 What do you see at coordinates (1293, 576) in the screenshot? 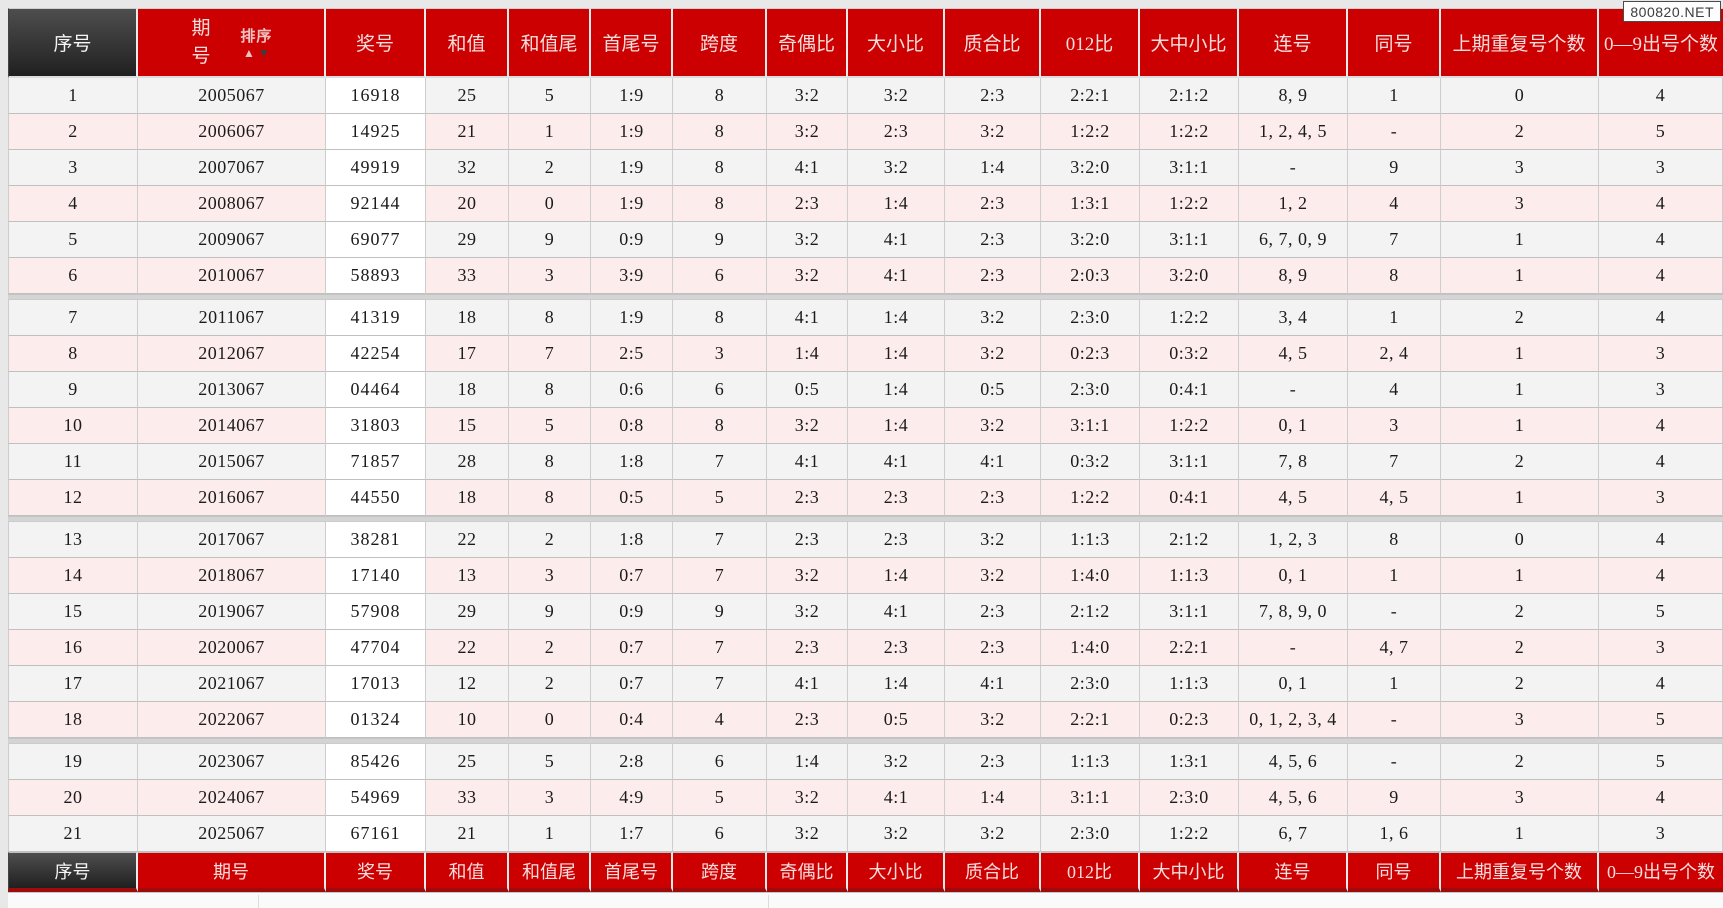
I see `cell-consecutive: 0, 1` at bounding box center [1293, 576].